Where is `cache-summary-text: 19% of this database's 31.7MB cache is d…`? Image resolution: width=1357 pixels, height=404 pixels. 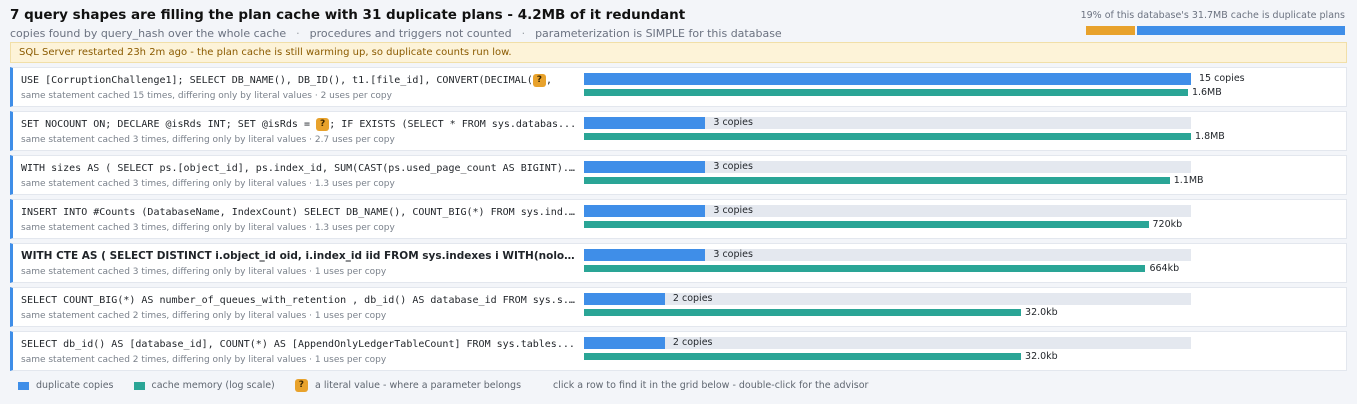
cache-summary-text: 19% of this database's 31.7MB cache is d… is located at coordinates (1212, 15).